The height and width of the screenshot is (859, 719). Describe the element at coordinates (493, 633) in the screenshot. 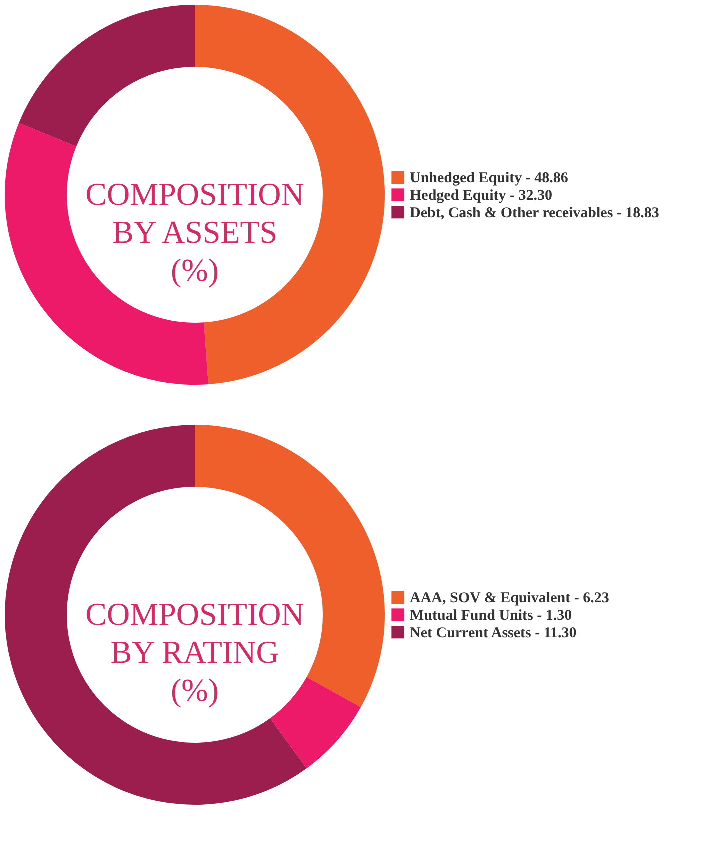

I see `legend-label: Net Current Assets - 11.30` at that location.